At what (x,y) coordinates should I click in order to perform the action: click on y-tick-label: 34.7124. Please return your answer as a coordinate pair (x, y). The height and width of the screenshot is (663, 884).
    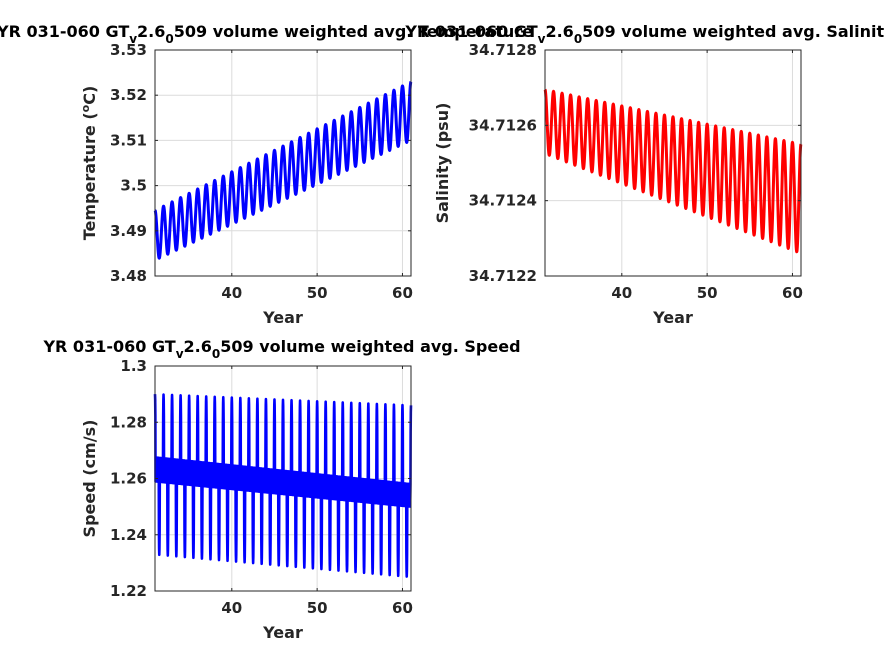
    Looking at the image, I should click on (503, 201).